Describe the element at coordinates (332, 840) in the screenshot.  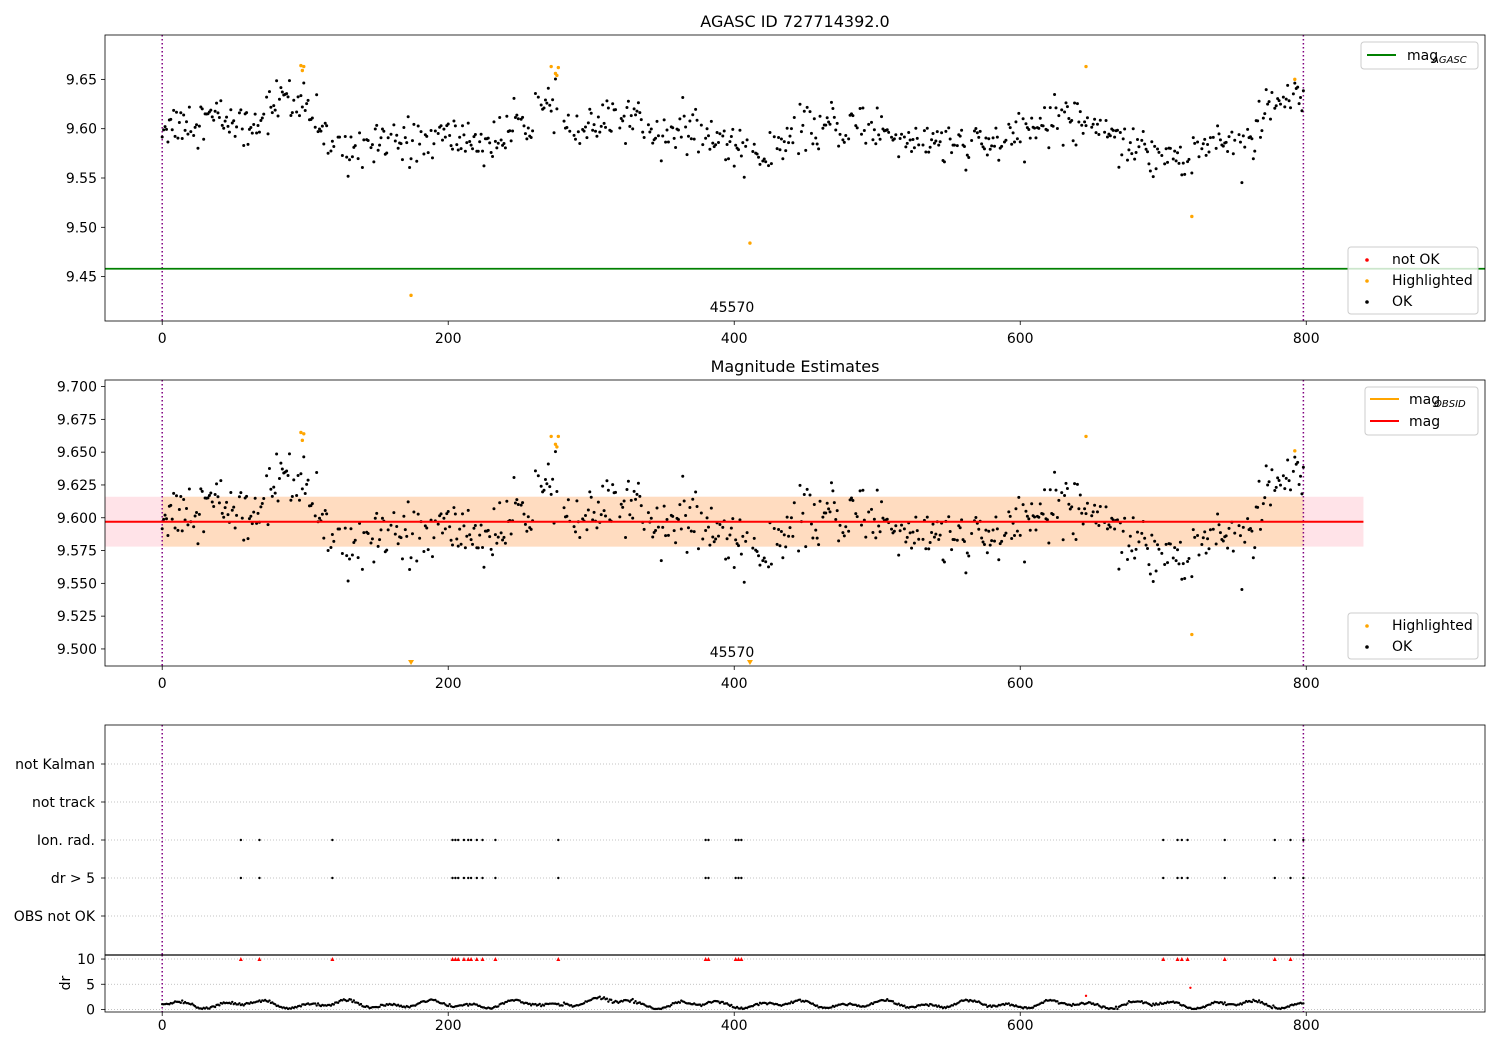
I see `ion-rad-point` at that location.